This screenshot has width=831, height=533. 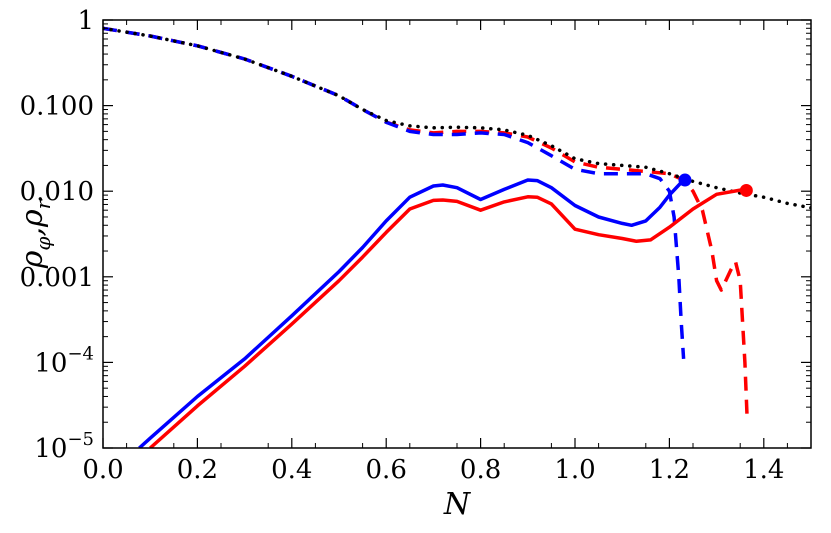 What do you see at coordinates (763, 470) in the screenshot?
I see `x-tick-label: 1.4` at bounding box center [763, 470].